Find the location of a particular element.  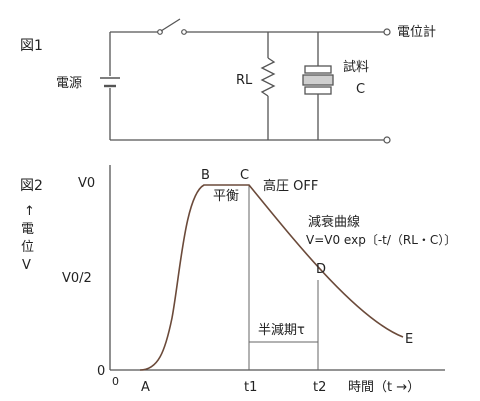

figure1-title: 図1 is located at coordinates (31, 46).